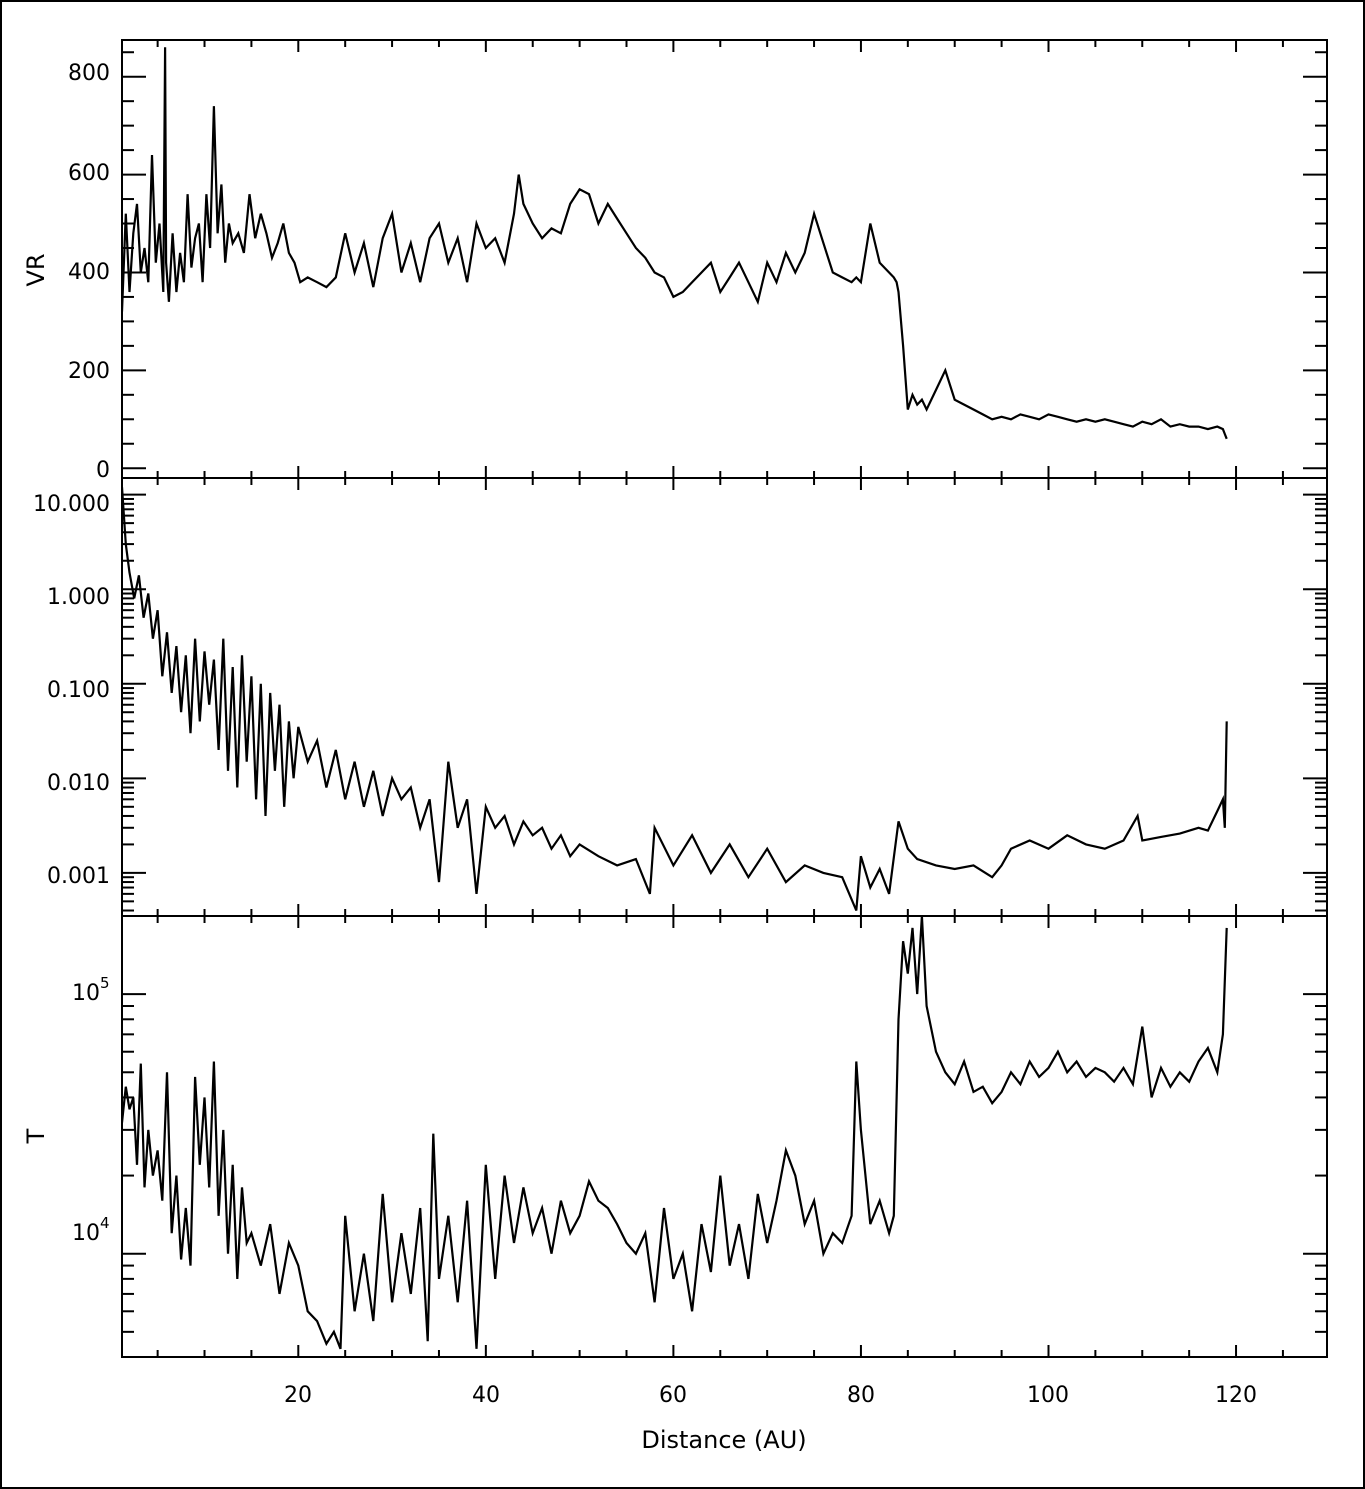  What do you see at coordinates (89, 173) in the screenshot?
I see `vr-tick-label: 600` at bounding box center [89, 173].